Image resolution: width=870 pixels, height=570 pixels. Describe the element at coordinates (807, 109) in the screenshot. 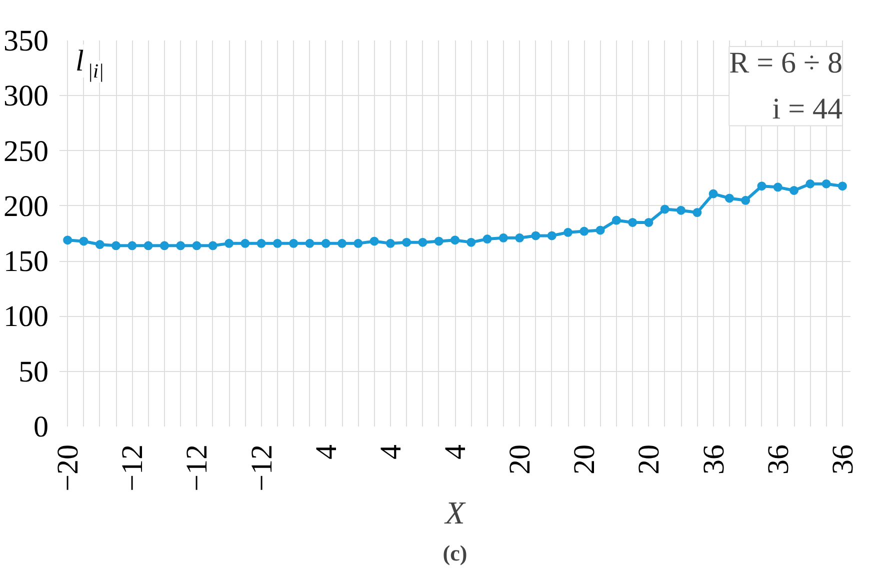

I see `annotation: i = 44` at that location.